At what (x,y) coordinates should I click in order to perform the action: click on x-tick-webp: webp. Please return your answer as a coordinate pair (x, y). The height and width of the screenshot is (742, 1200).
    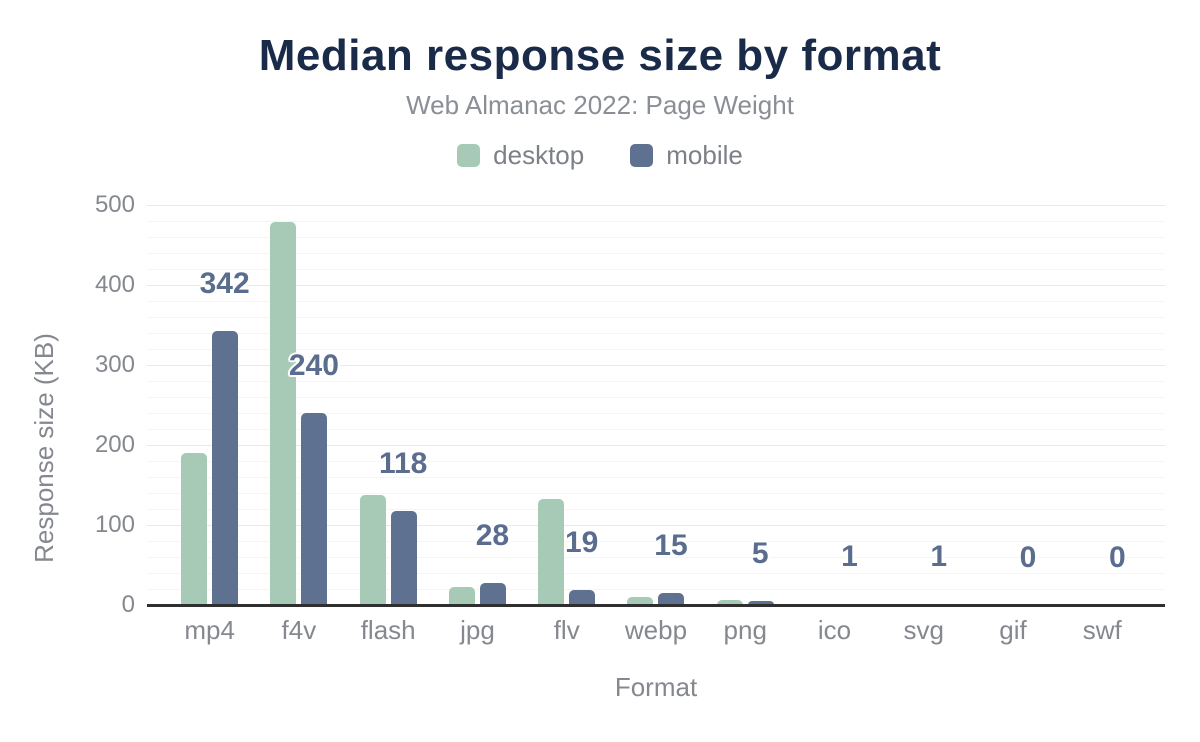
    Looking at the image, I should click on (656, 630).